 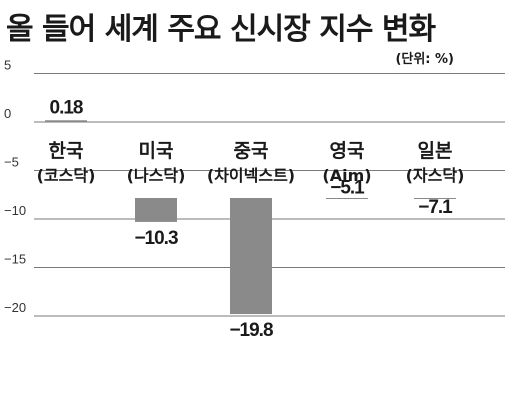 I want to click on data-label: −5.1, so click(x=347, y=187).